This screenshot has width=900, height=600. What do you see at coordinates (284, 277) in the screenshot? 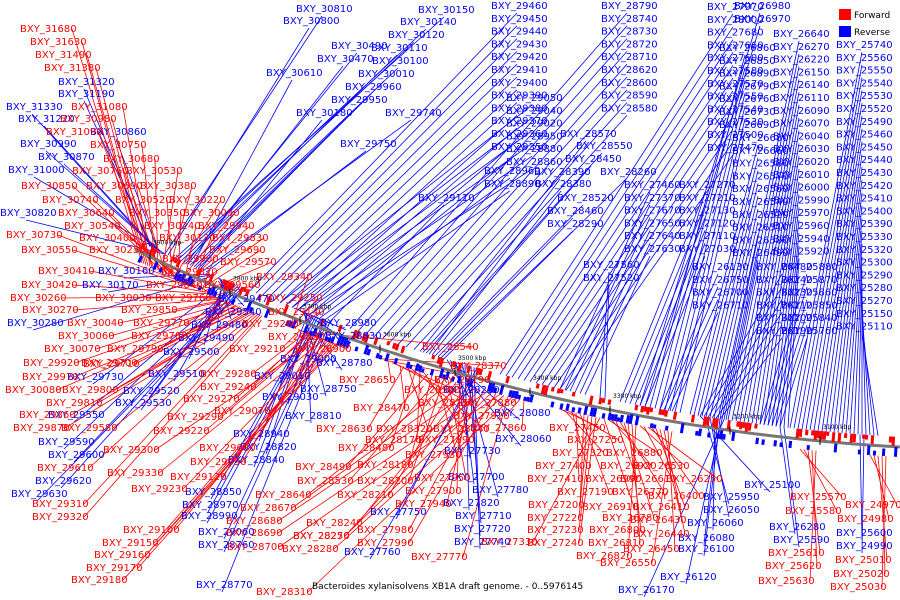
I see `gene-label: BXY_29340` at bounding box center [284, 277].